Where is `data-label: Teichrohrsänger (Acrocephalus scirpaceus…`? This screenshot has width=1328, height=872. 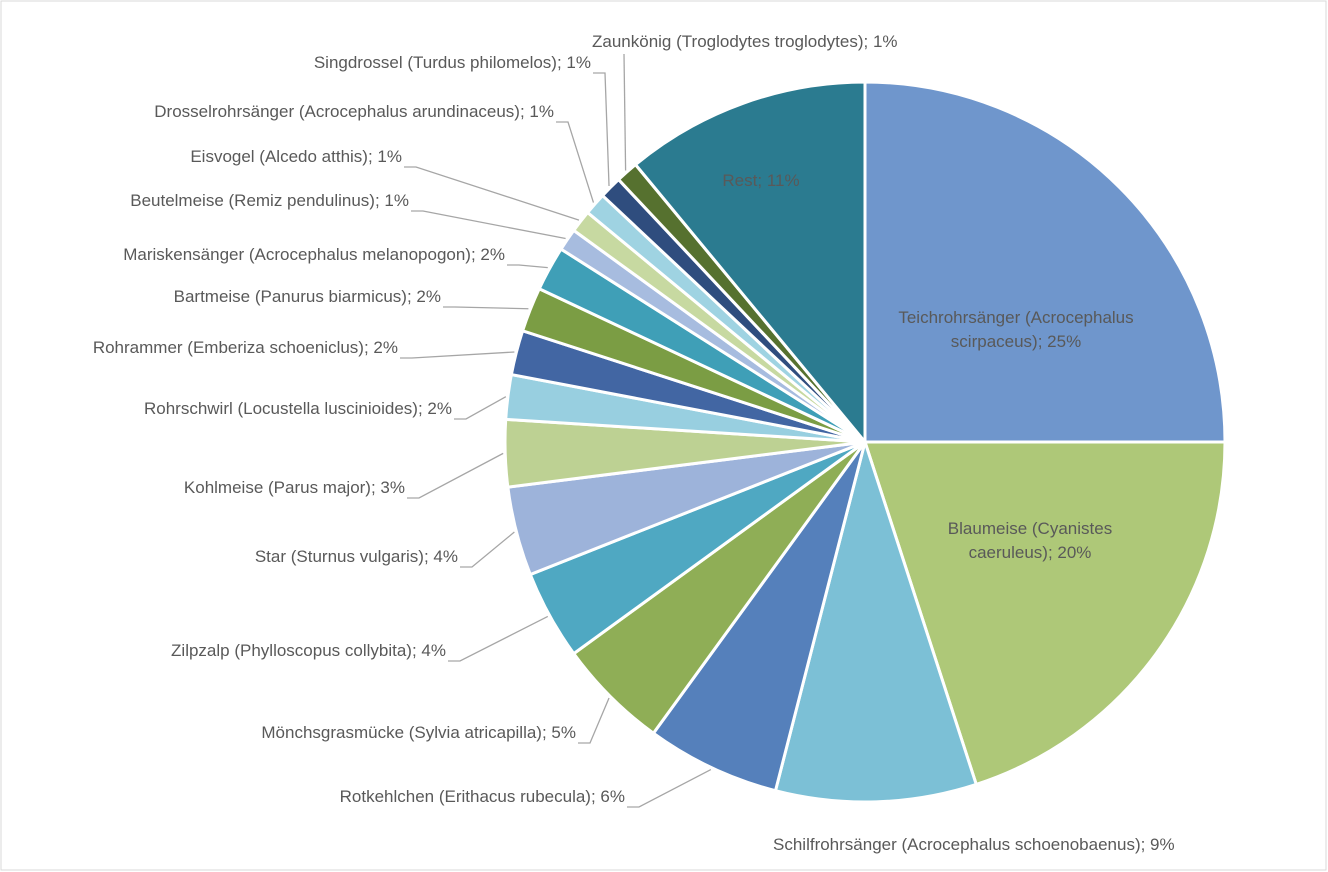
data-label: Teichrohrsänger (Acrocephalus scirpaceus… is located at coordinates (1016, 330).